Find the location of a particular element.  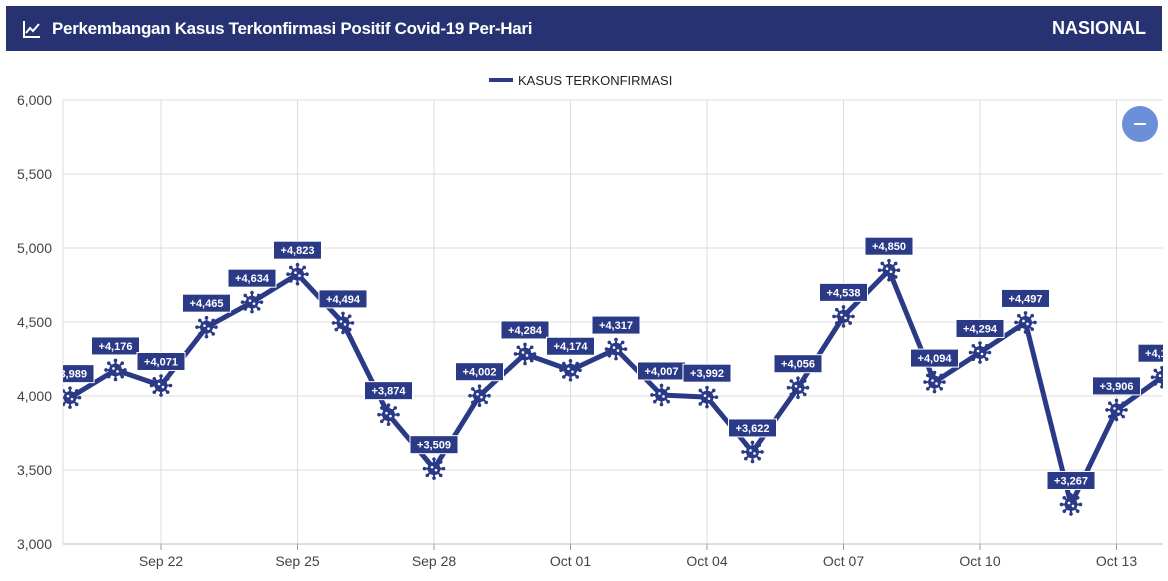

data-label-text: +4,634 is located at coordinates (252, 279).